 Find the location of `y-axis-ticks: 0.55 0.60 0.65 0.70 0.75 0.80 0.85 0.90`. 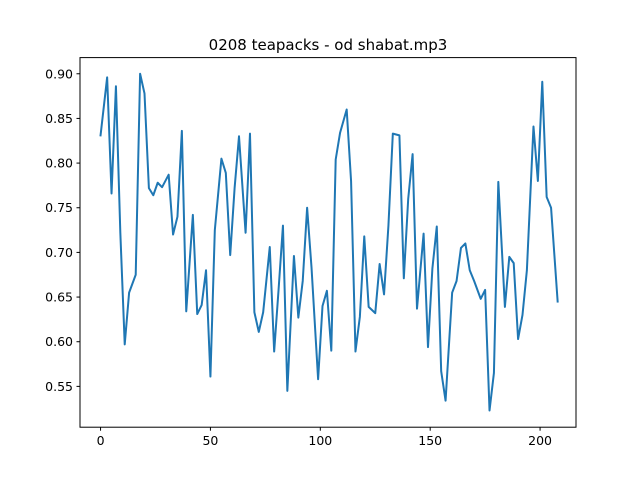

y-axis-ticks: 0.55 0.60 0.65 0.70 0.75 0.80 0.85 0.90 is located at coordinates (62, 230).